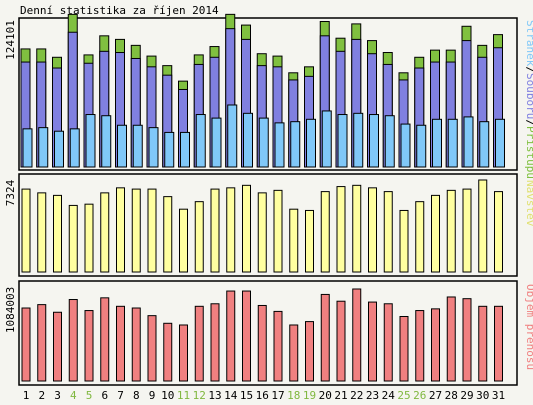 This screenshot has width=533, height=405. Describe the element at coordinates (528, 152) in the screenshot. I see `legend-hits: Přístupů` at that location.